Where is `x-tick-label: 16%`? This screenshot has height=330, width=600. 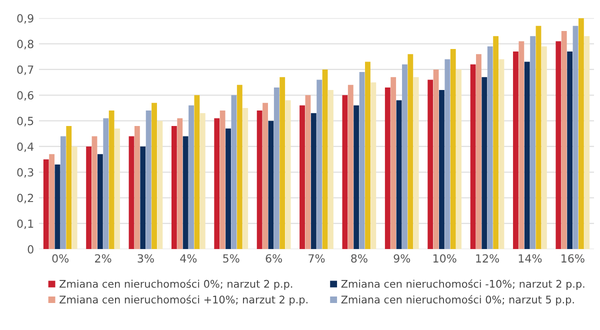 x-tick-label: 16% is located at coordinates (573, 258).